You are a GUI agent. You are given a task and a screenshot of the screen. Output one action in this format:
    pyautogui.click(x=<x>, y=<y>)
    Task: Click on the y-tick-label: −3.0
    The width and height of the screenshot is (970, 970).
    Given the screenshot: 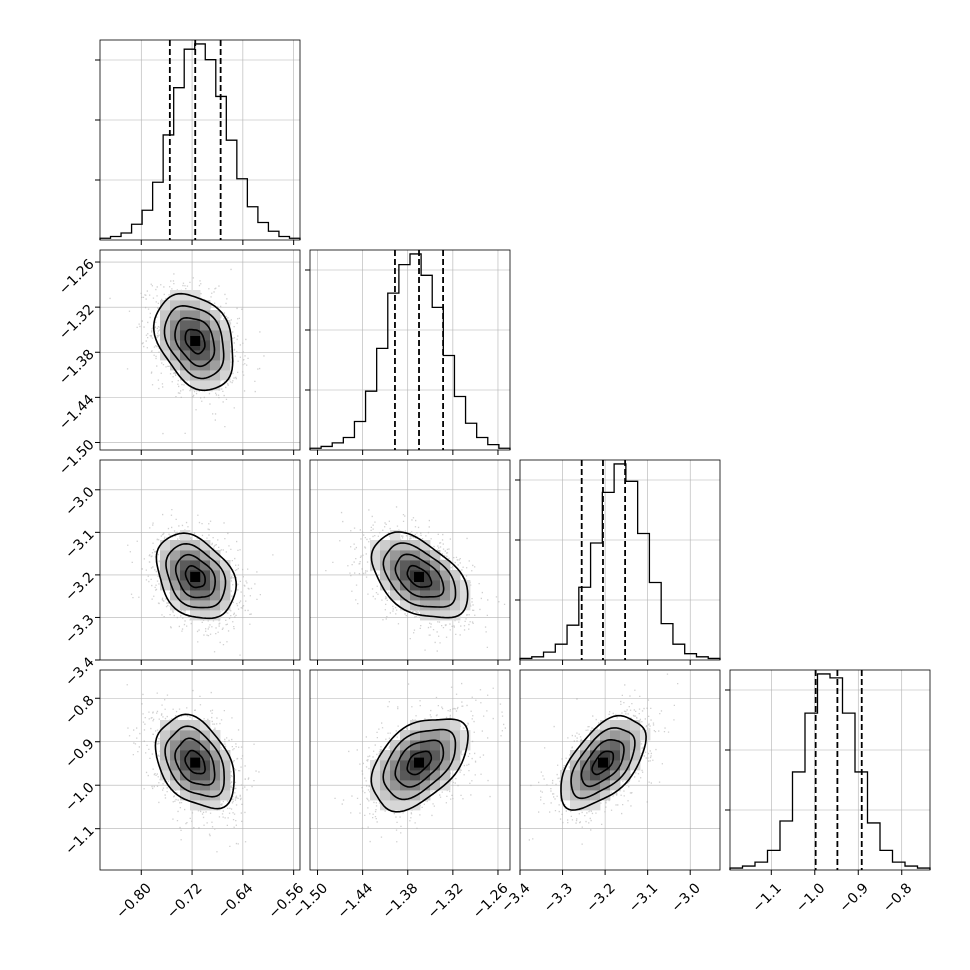 What is the action you would take?
    pyautogui.click(x=79, y=501)
    